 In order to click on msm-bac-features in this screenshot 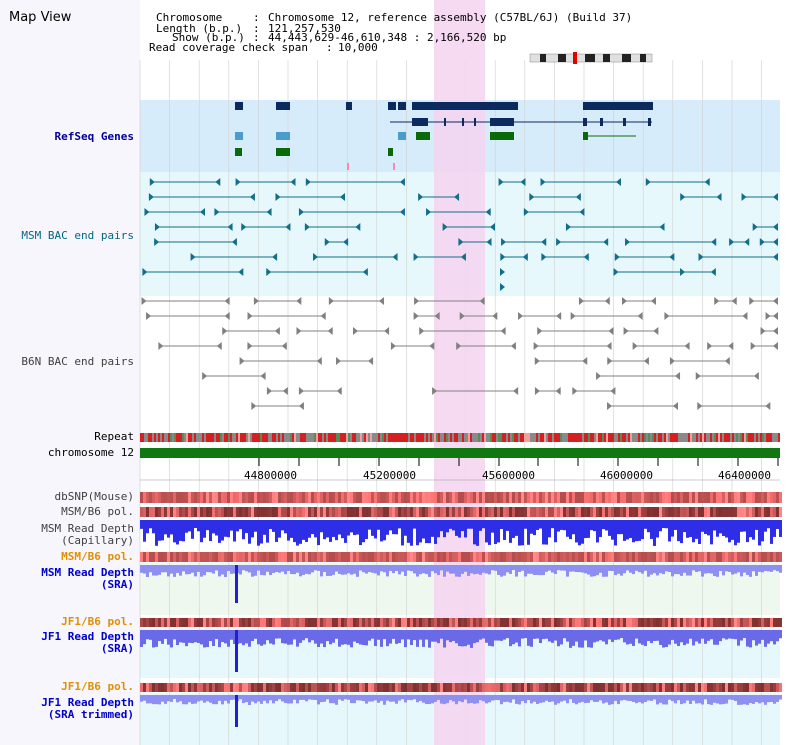, I will do `click(460, 234)`.